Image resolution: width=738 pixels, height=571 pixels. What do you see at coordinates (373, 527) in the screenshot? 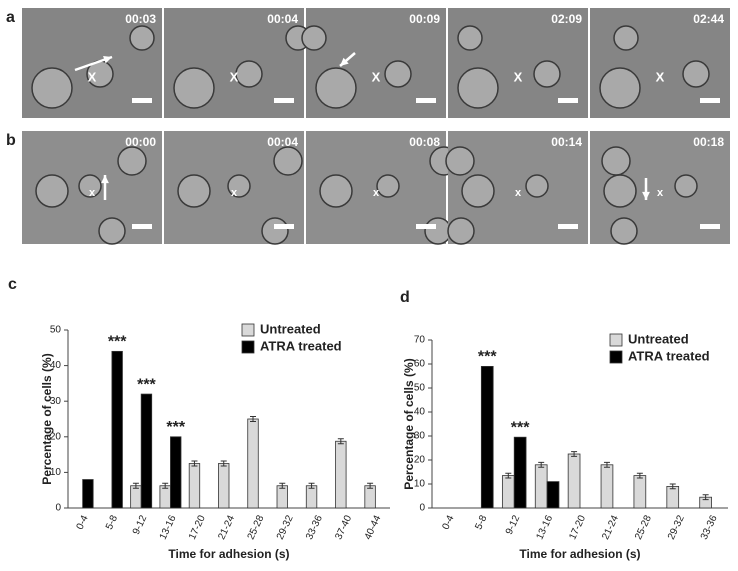
I see `x-tick-label: 40-44` at bounding box center [373, 527].